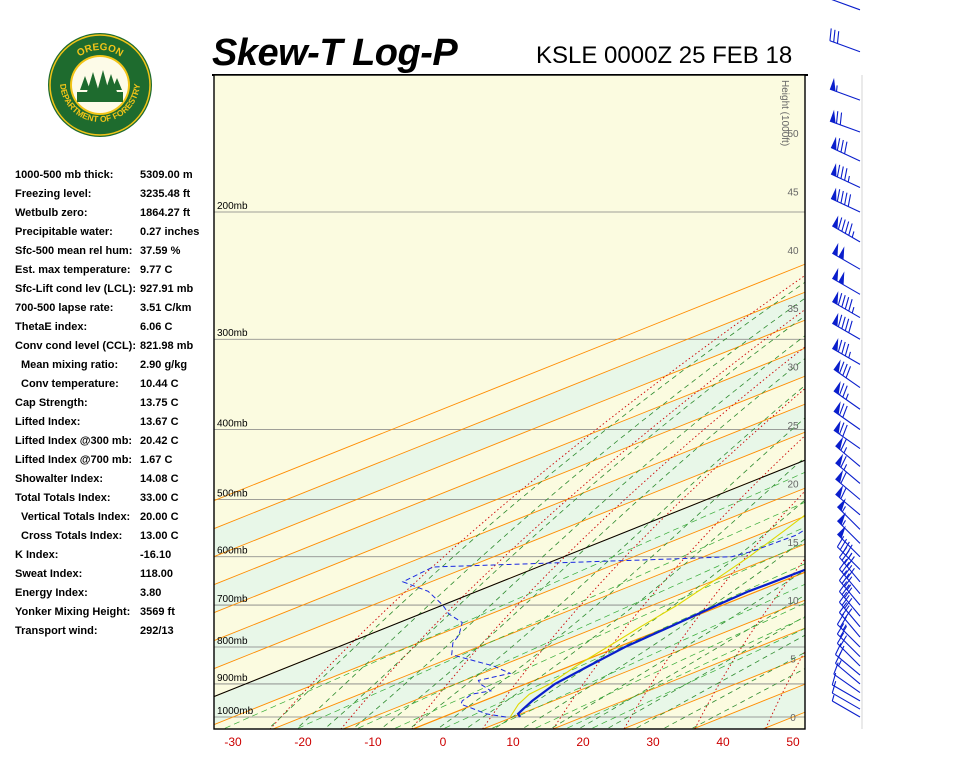 This screenshot has height=768, width=960. What do you see at coordinates (157, 612) in the screenshot?
I see `index-value: 3569 ft` at bounding box center [157, 612].